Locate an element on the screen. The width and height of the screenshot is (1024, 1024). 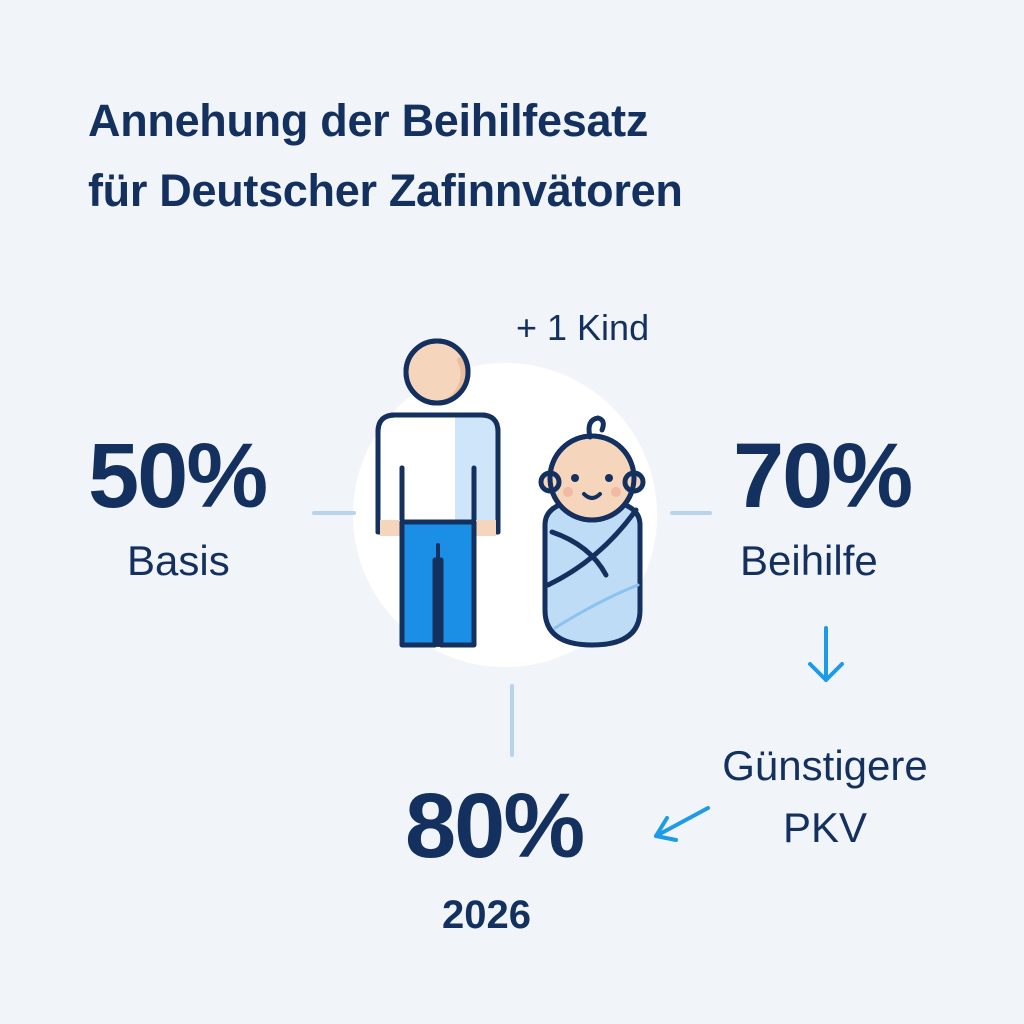
future-year: 2026 is located at coordinates (486, 915).